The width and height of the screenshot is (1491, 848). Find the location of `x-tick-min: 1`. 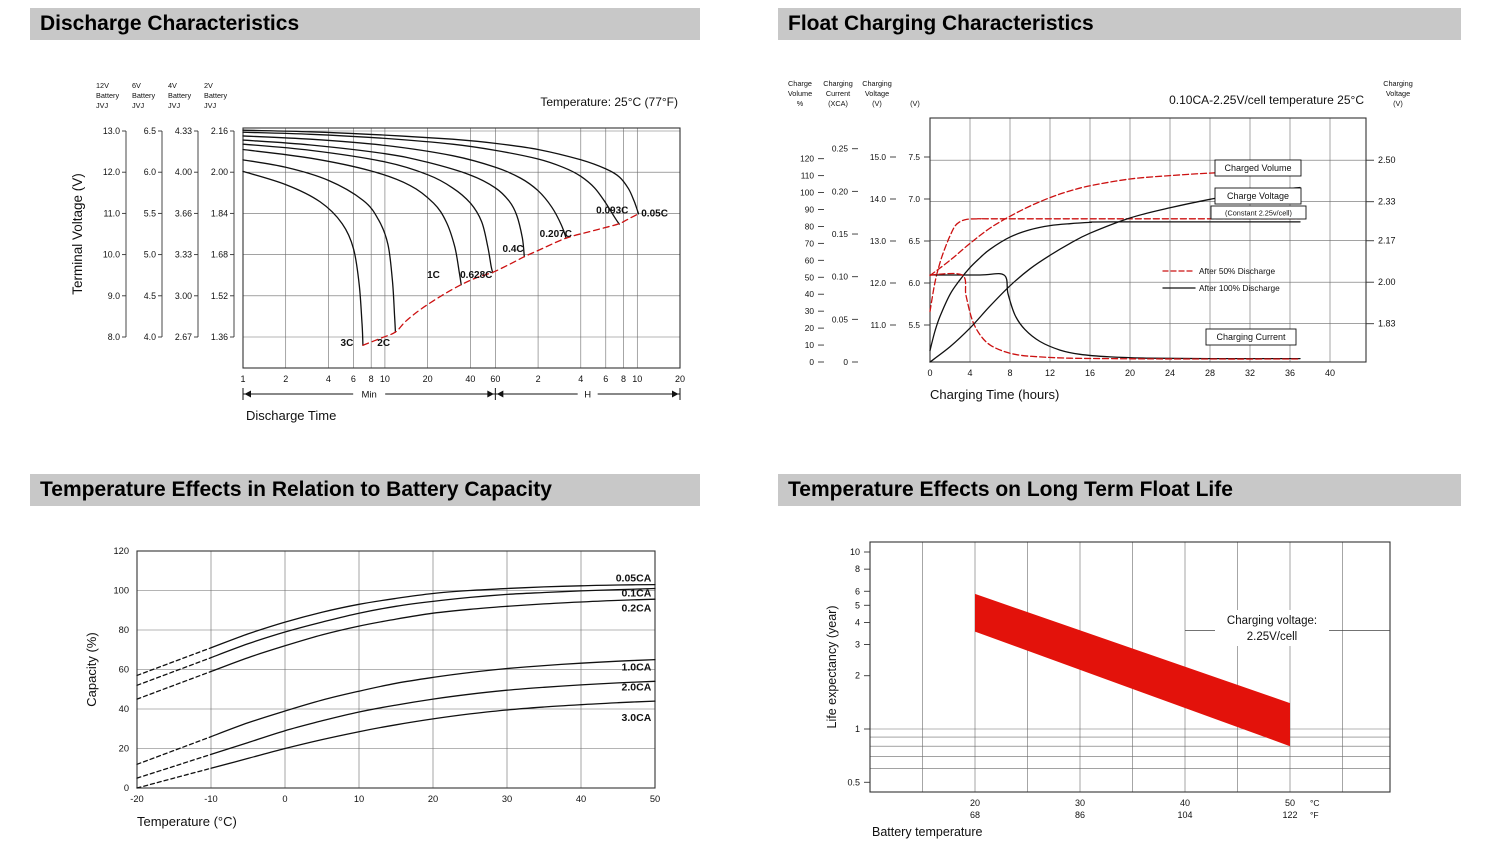

x-tick-min: 1 is located at coordinates (242, 379).